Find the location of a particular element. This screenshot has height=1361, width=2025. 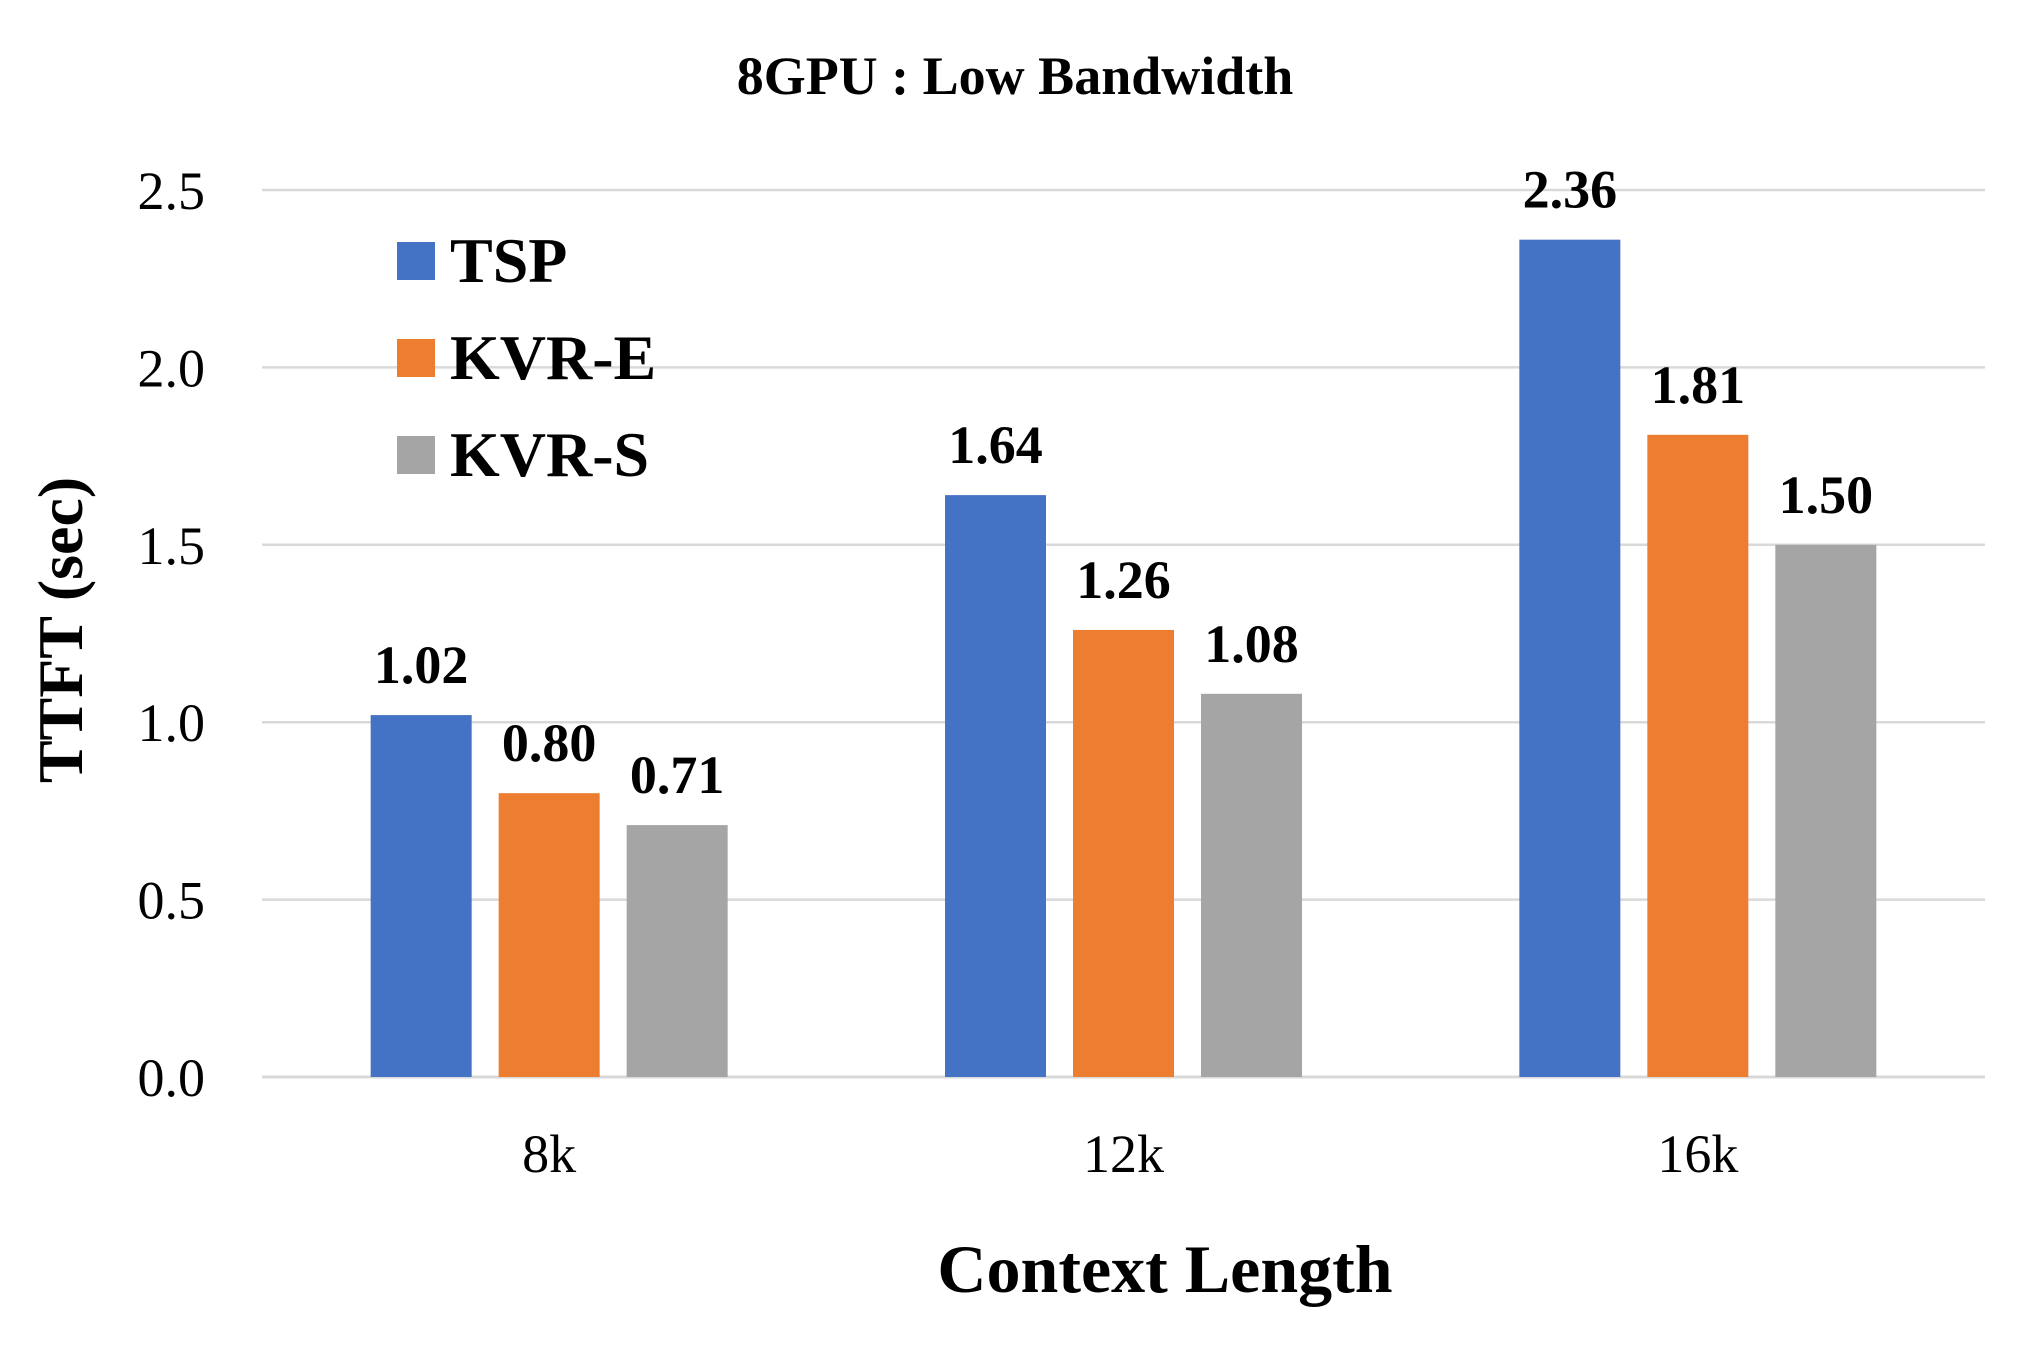

data-label: 0.80 is located at coordinates (549, 743).